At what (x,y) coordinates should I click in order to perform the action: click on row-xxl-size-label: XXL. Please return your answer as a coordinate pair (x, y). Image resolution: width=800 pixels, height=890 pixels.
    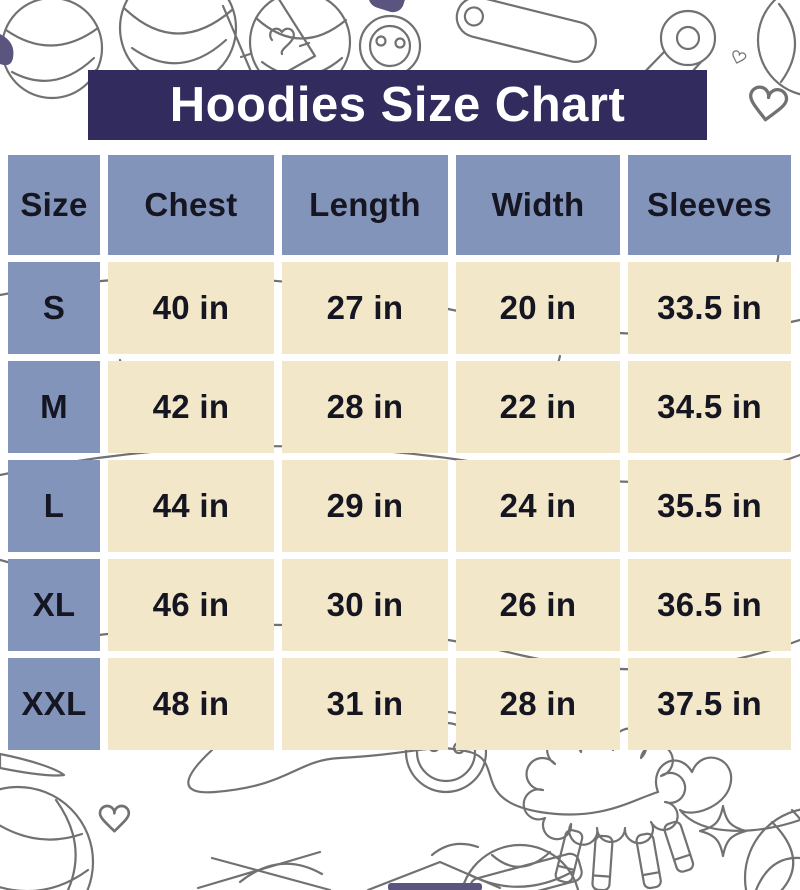
    Looking at the image, I should click on (54, 704).